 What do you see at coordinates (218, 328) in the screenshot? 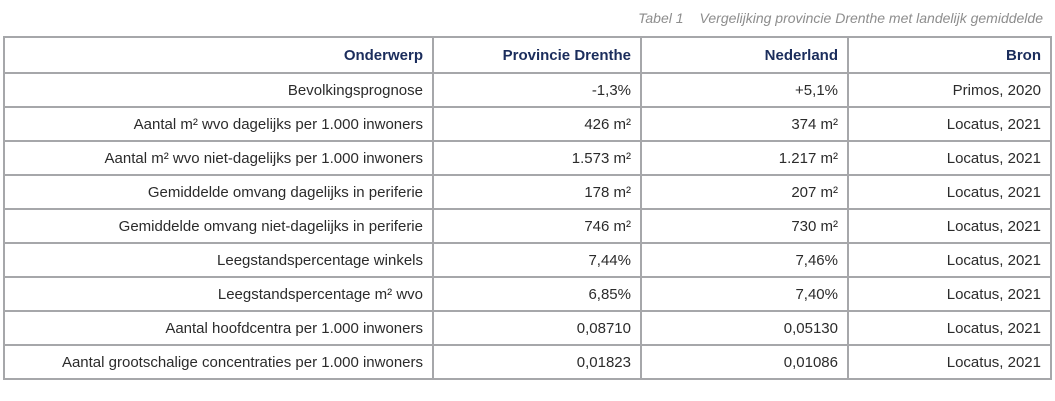
I see `cell-onderwerp: Aantal hoofdcentra per 1.000 inwoners` at bounding box center [218, 328].